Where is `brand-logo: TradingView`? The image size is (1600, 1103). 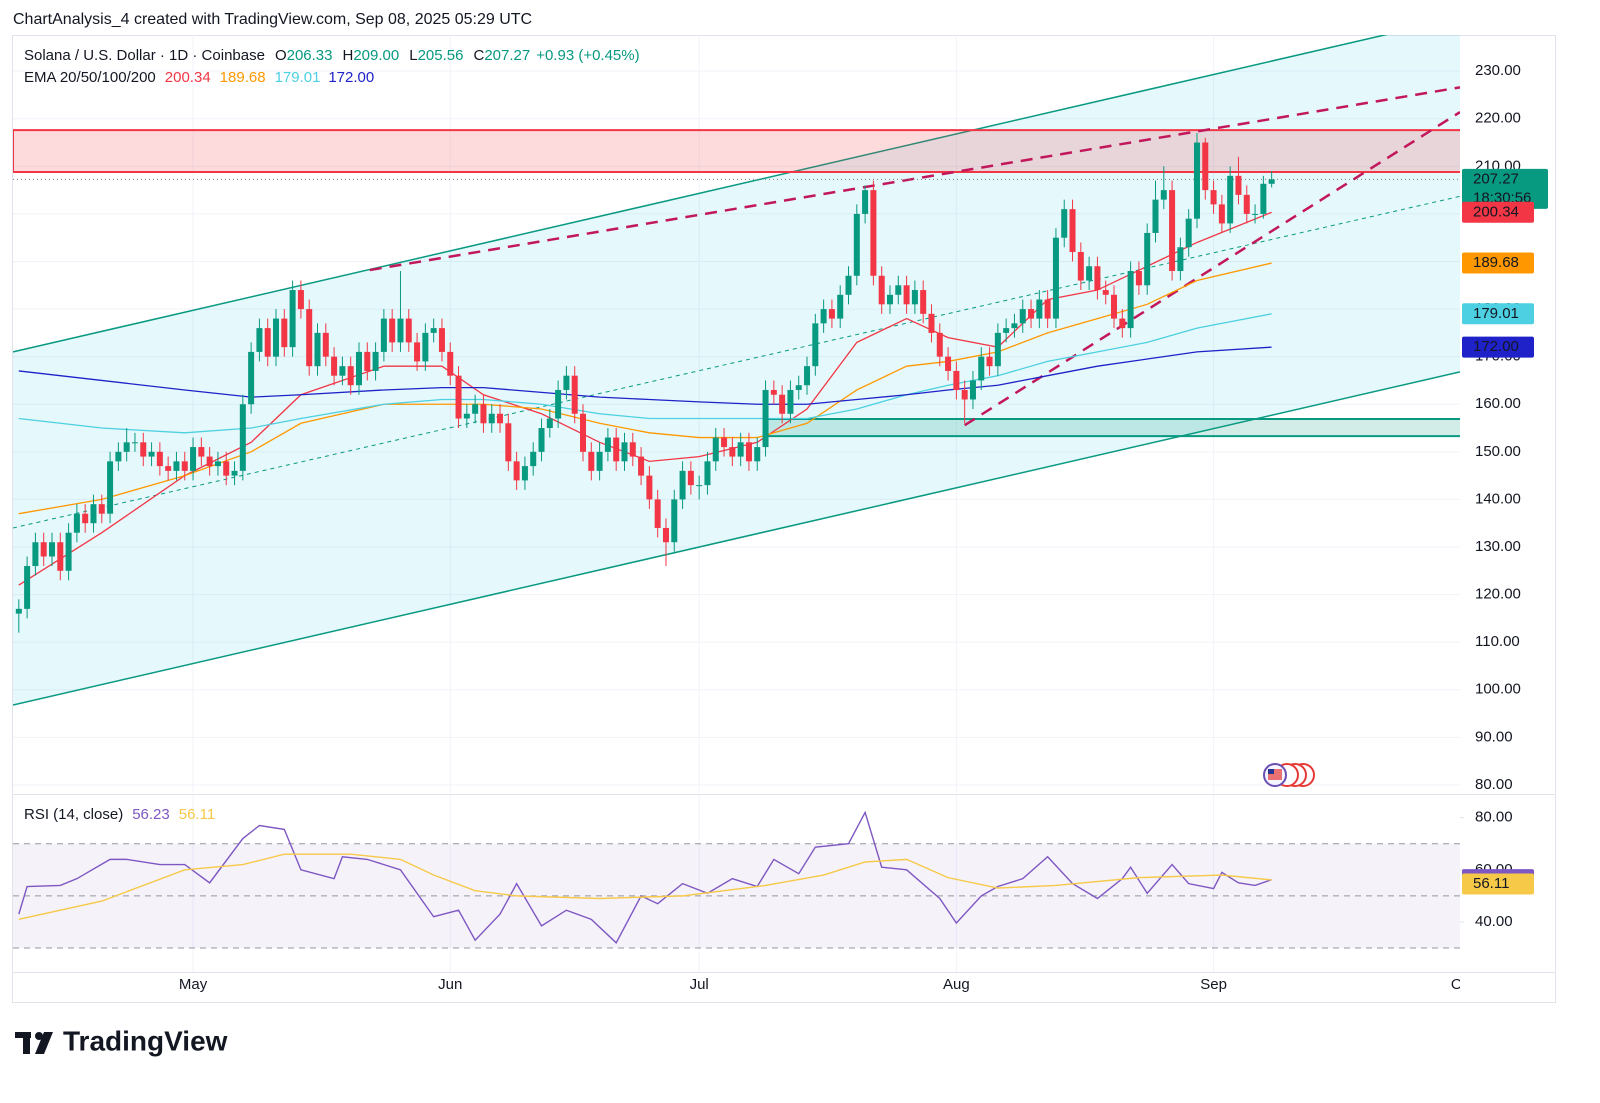 brand-logo: TradingView is located at coordinates (121, 1040).